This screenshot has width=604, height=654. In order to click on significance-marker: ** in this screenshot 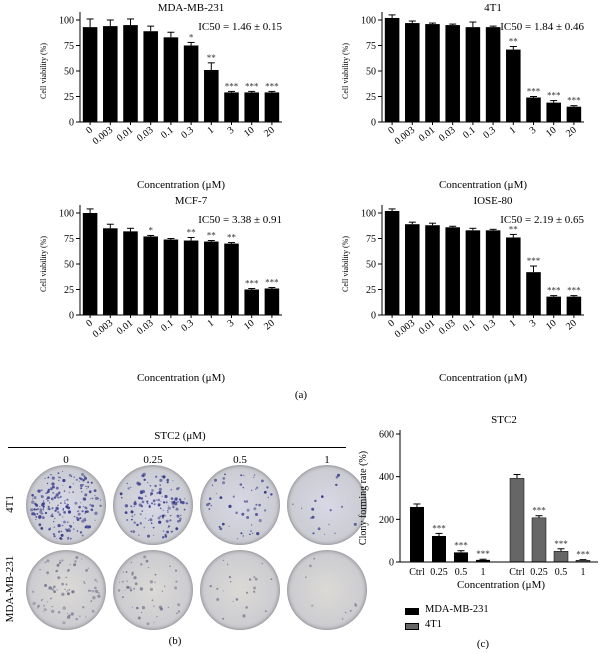, I will do `click(514, 42)`.